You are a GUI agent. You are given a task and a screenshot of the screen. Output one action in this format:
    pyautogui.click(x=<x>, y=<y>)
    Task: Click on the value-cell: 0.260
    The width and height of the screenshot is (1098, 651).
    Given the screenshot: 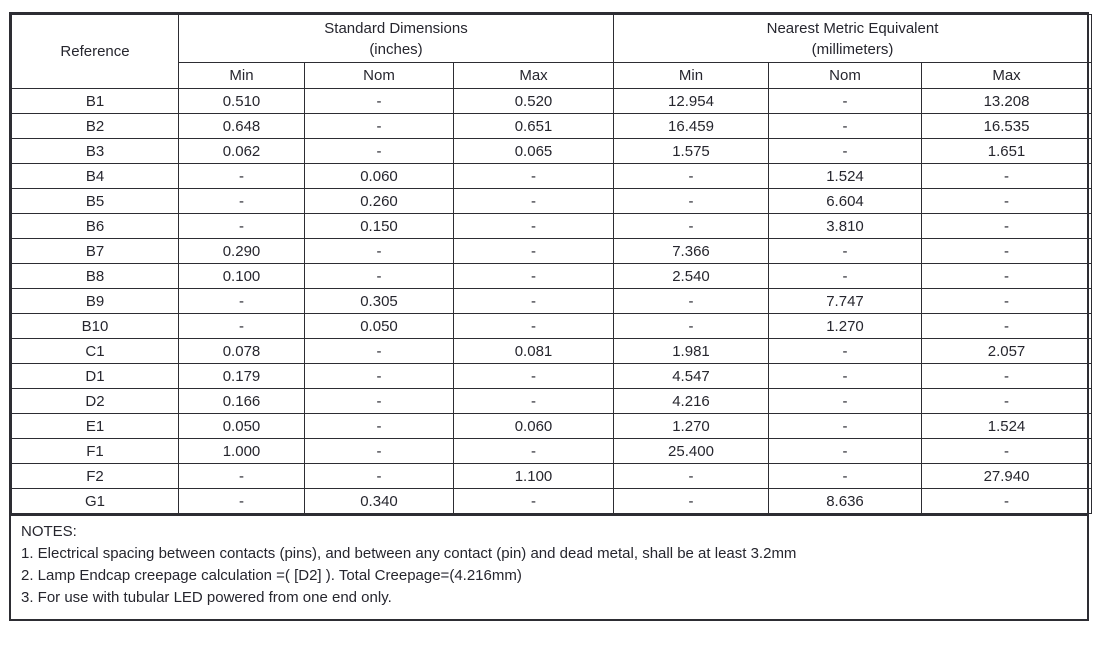 What is the action you would take?
    pyautogui.click(x=379, y=201)
    